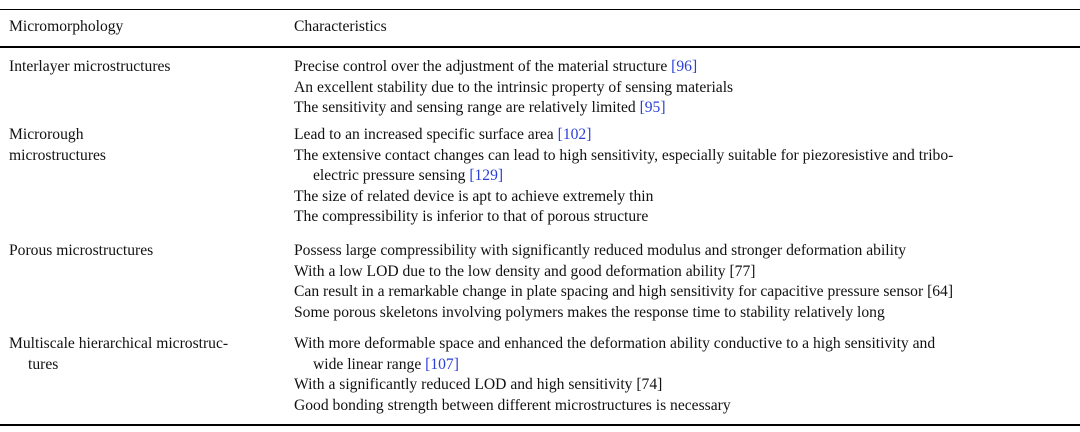  What do you see at coordinates (142, 145) in the screenshot?
I see `row-micromorphology: Microrough microstructures` at bounding box center [142, 145].